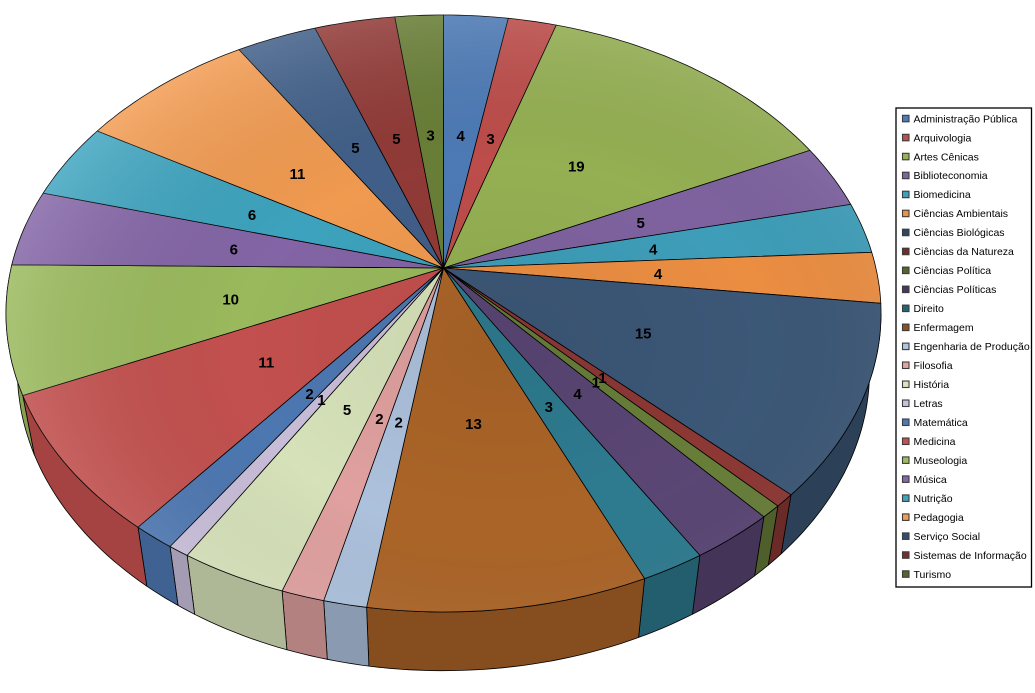  I want to click on svg-text: Medicina, so click(935, 442).